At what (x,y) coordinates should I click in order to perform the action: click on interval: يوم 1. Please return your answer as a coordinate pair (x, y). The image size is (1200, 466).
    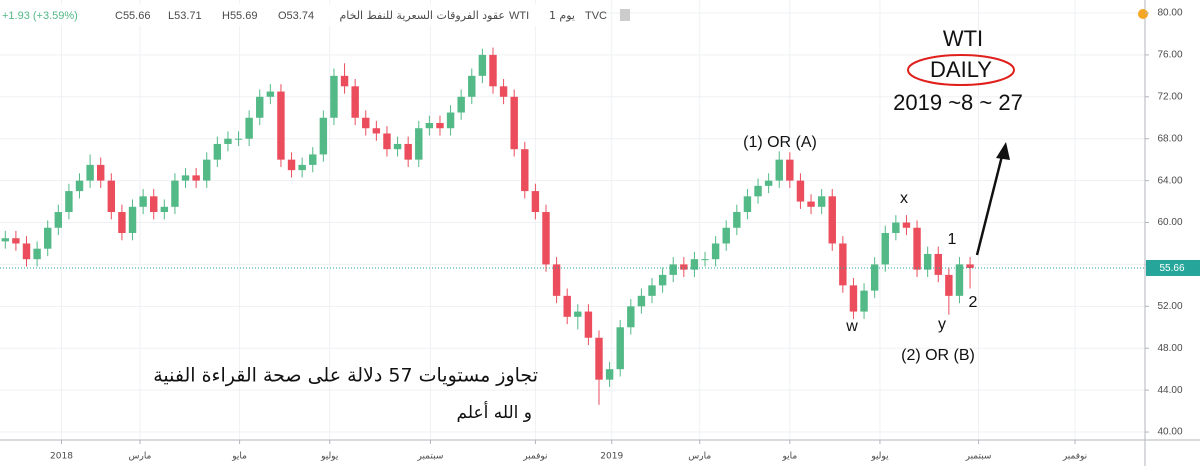
    Looking at the image, I should click on (562, 15).